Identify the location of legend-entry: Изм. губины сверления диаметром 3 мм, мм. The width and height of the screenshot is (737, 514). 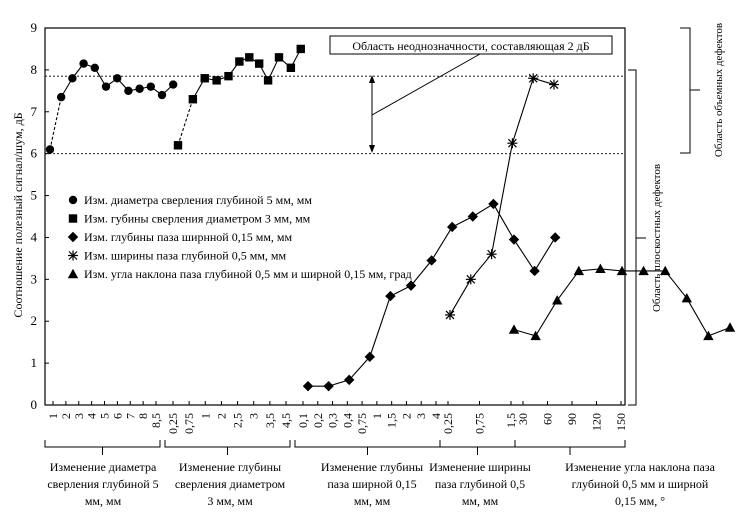
(197, 219).